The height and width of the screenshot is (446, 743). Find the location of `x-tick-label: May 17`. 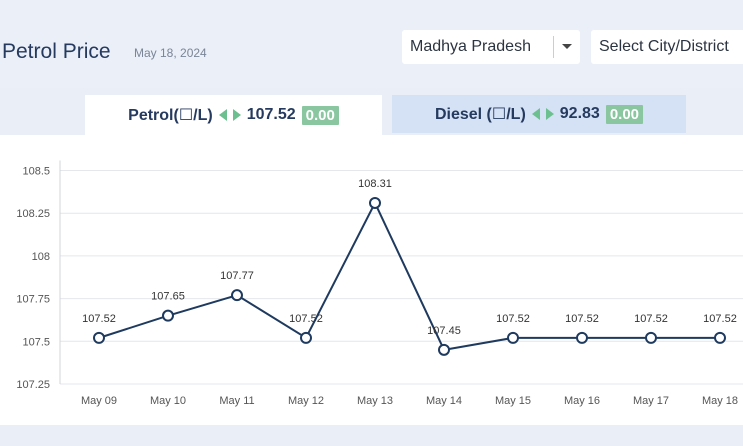

x-tick-label: May 17 is located at coordinates (651, 401).